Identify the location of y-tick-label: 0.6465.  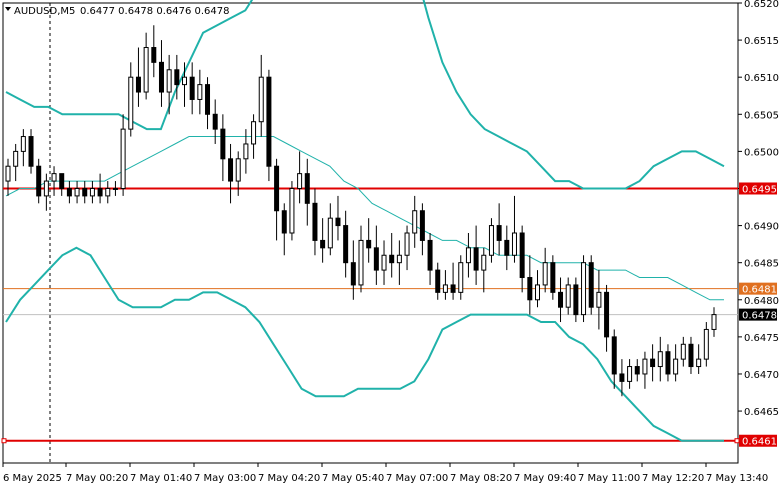
(761, 412).